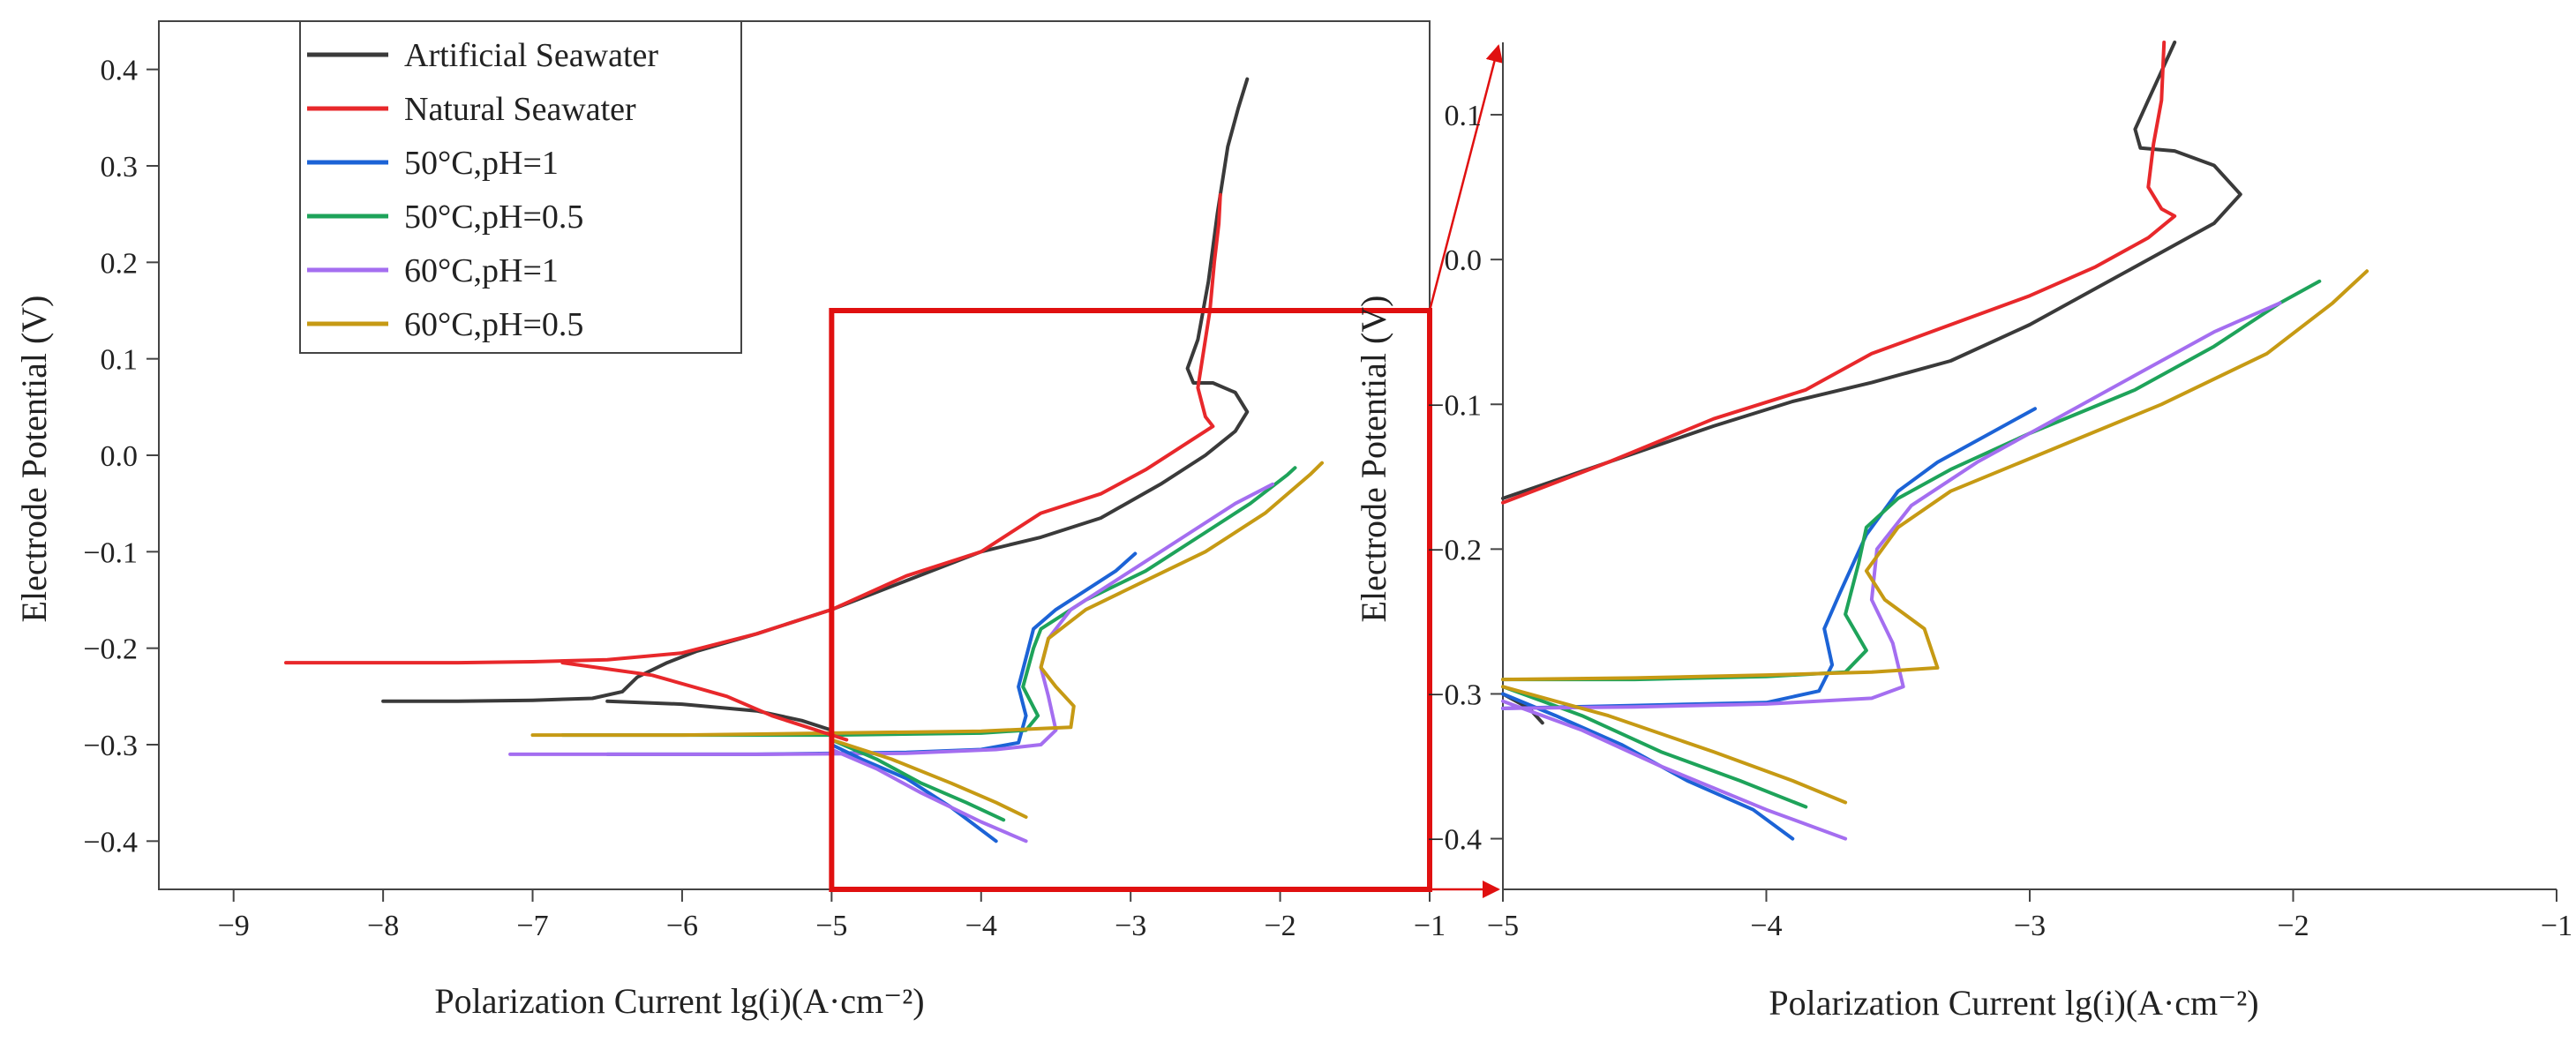 The height and width of the screenshot is (1042, 2576). I want to click on right-y-tick-label: 0.0, so click(1464, 260).